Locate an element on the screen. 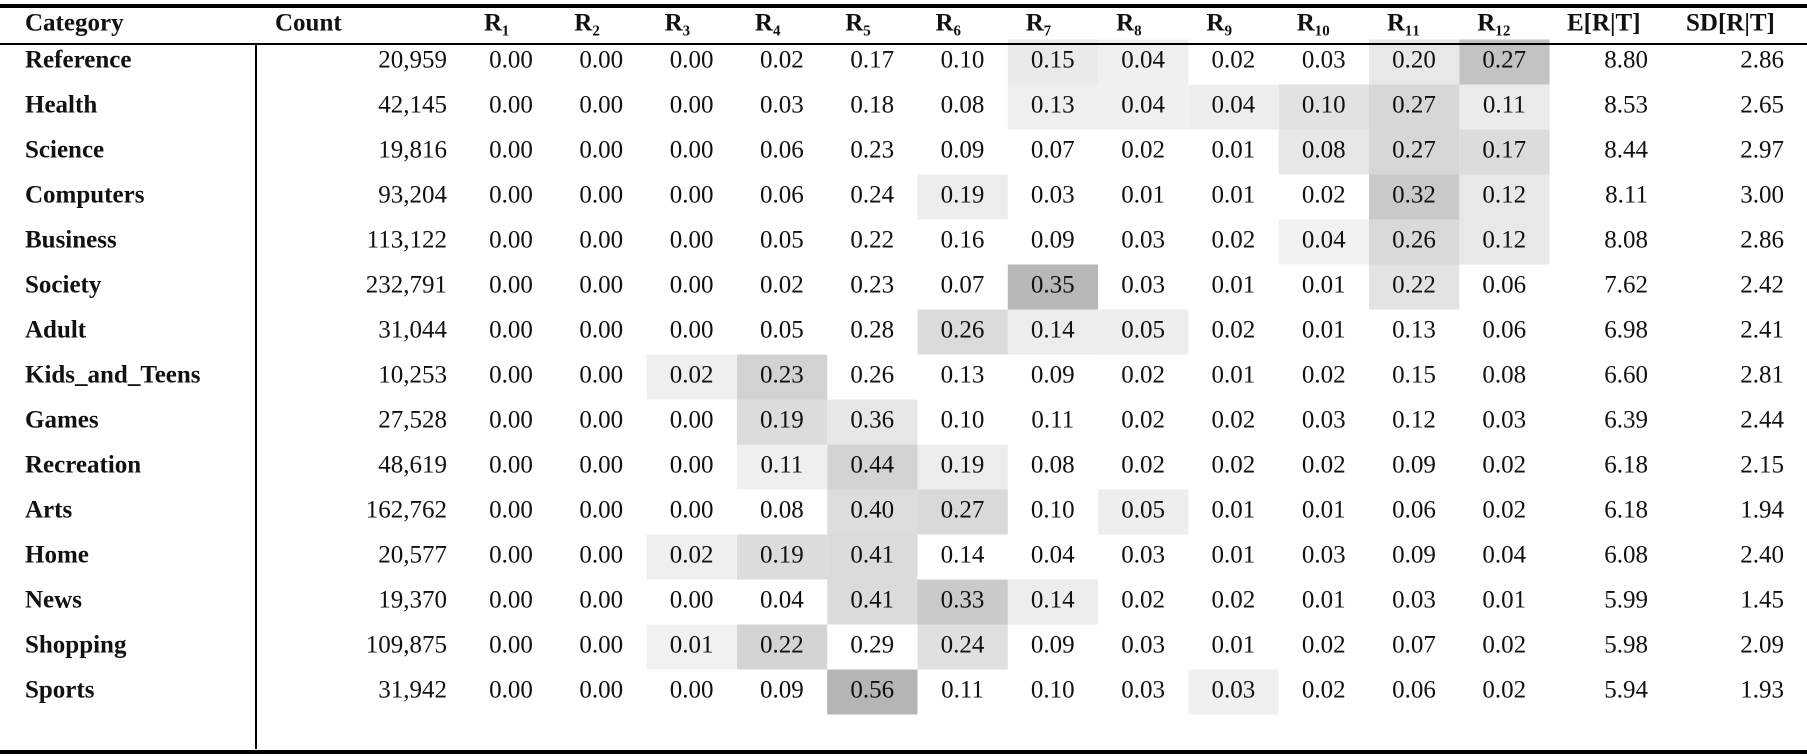 This screenshot has width=1807, height=756. value-cell: 0.18 is located at coordinates (872, 105).